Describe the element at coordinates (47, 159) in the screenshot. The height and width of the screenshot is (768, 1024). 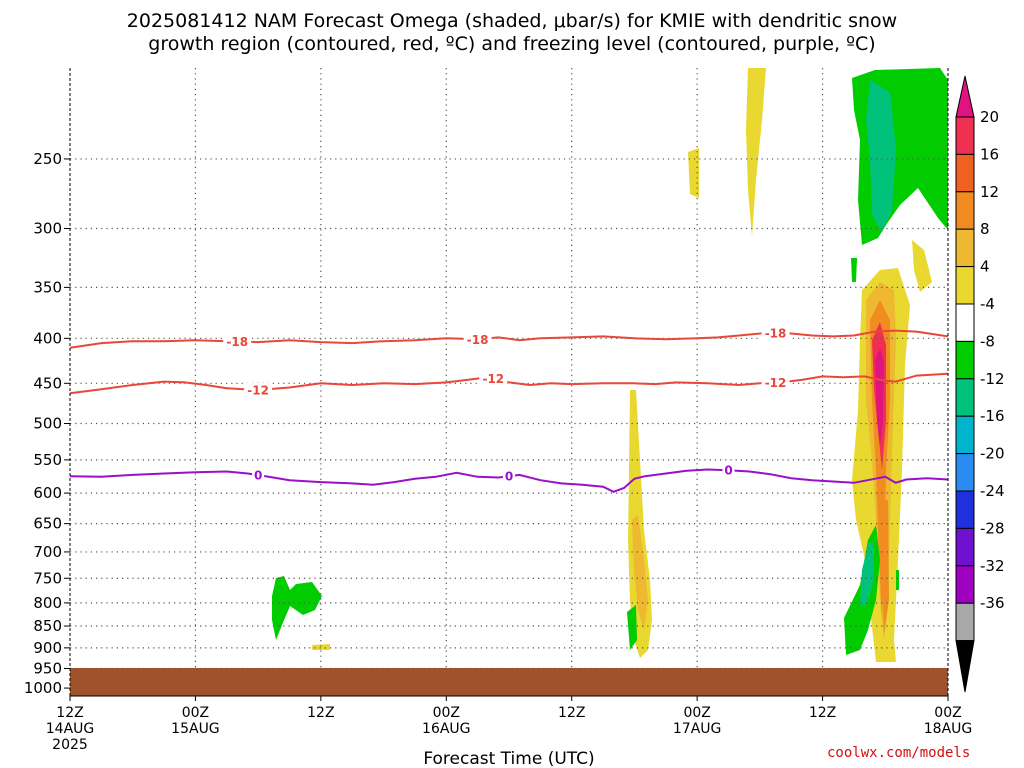
I see `y-tick-label: 250` at that location.